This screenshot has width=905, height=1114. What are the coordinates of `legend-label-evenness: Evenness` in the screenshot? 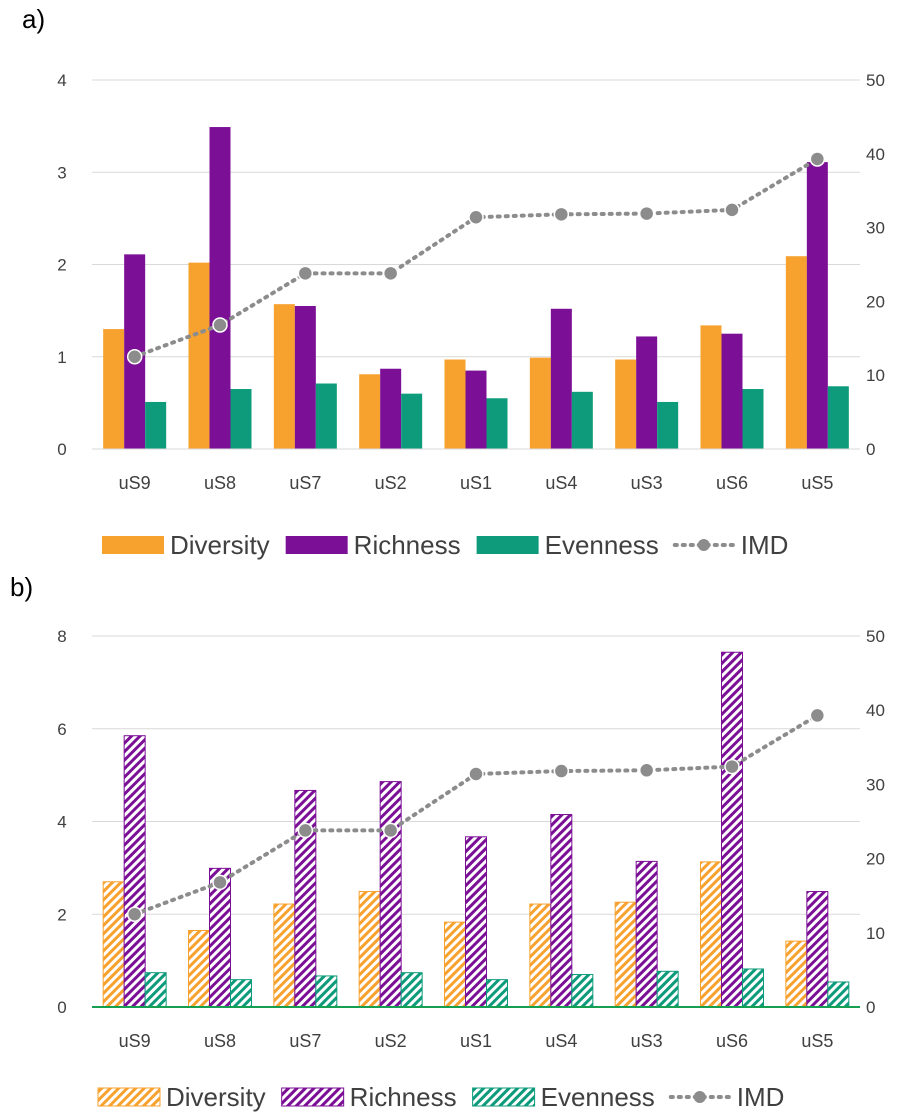 It's located at (598, 1097).